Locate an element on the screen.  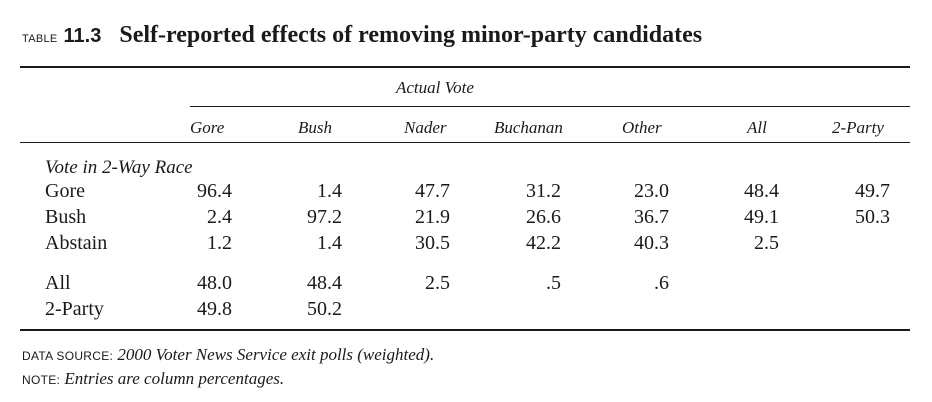
cell: 1.2 is located at coordinates (219, 243).